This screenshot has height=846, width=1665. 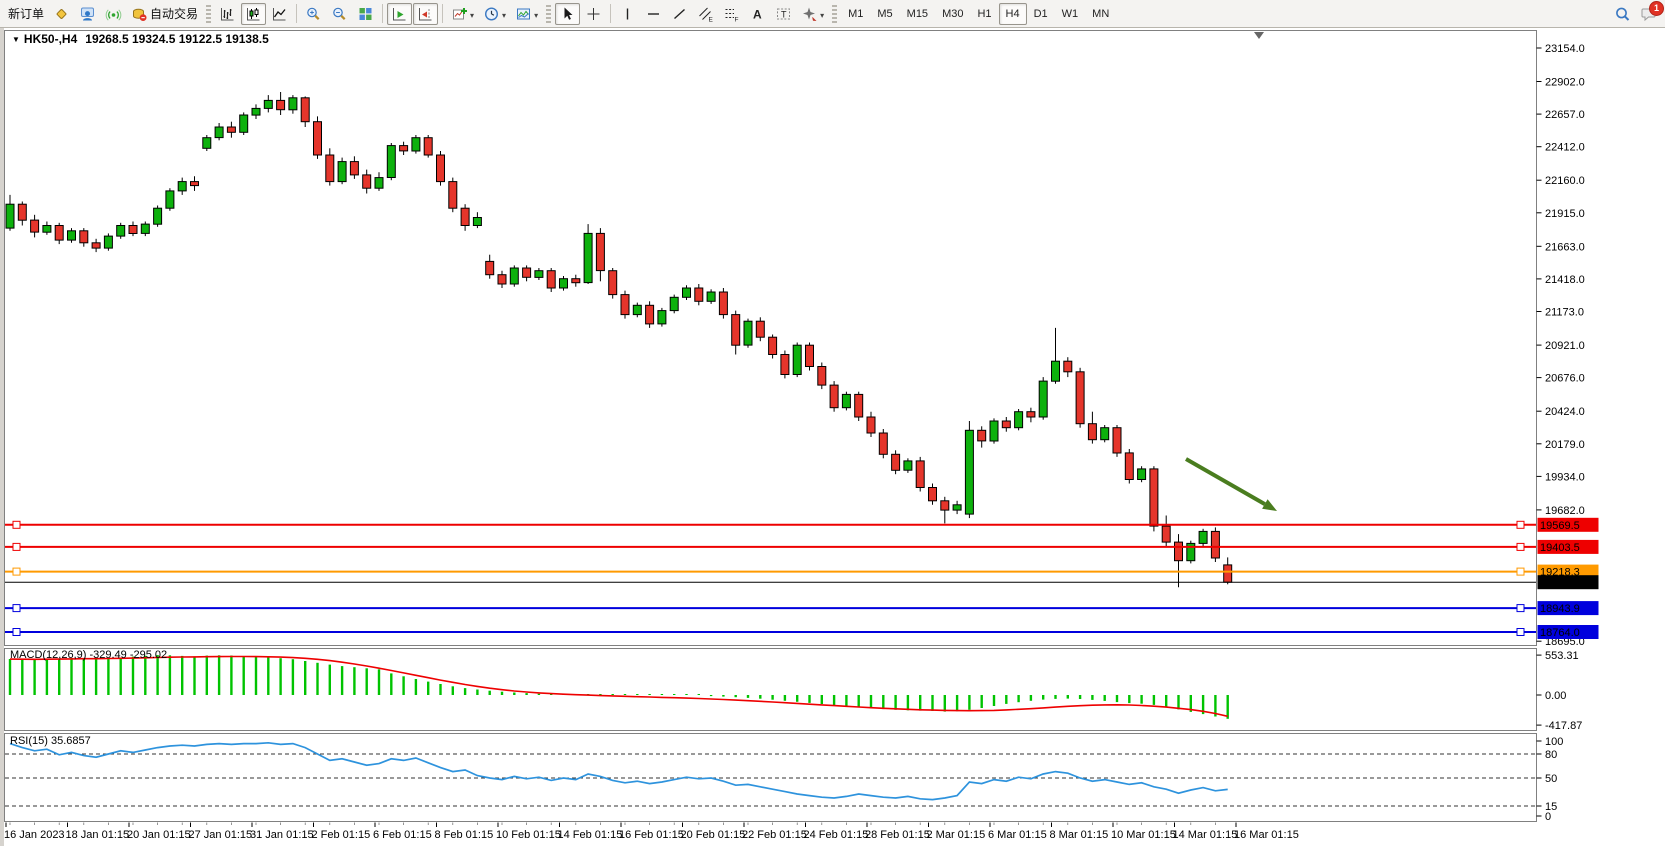 I want to click on price-badge-label: 18764.0, so click(x=1560, y=633).